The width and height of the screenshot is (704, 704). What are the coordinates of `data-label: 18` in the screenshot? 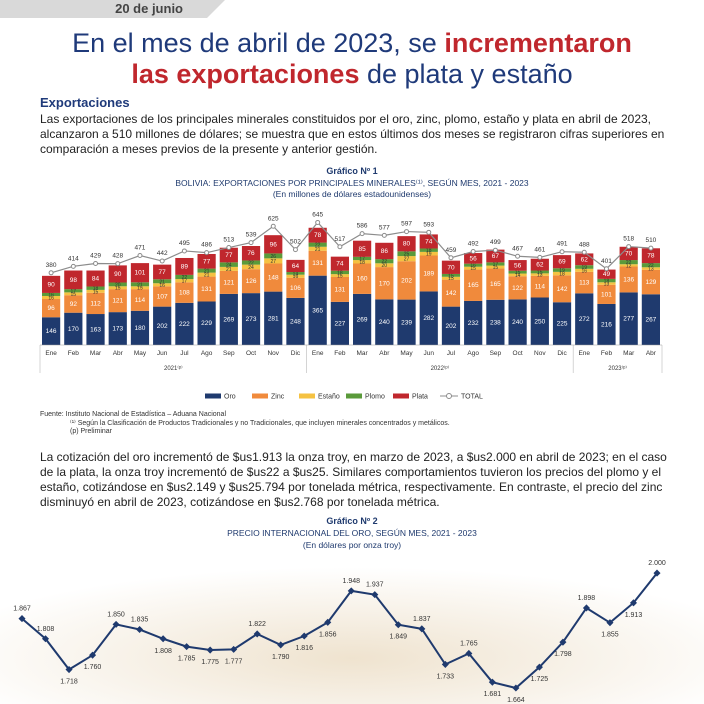 It's located at (562, 275).